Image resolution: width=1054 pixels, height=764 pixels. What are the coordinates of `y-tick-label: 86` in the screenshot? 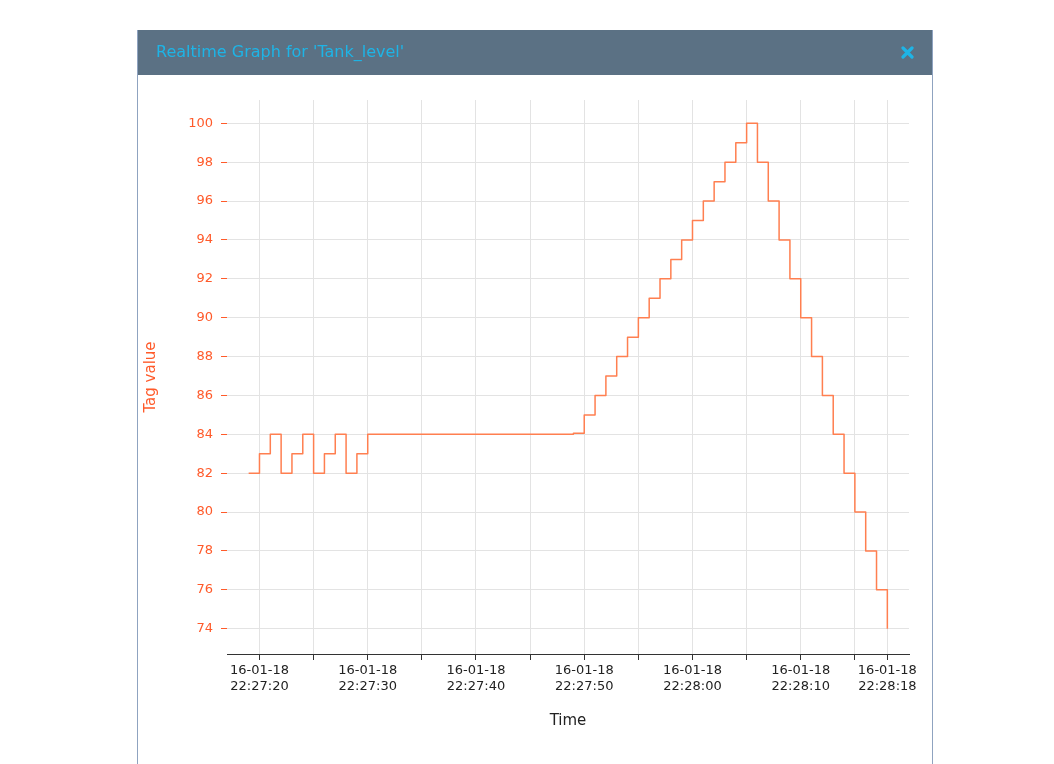 It's located at (204, 394).